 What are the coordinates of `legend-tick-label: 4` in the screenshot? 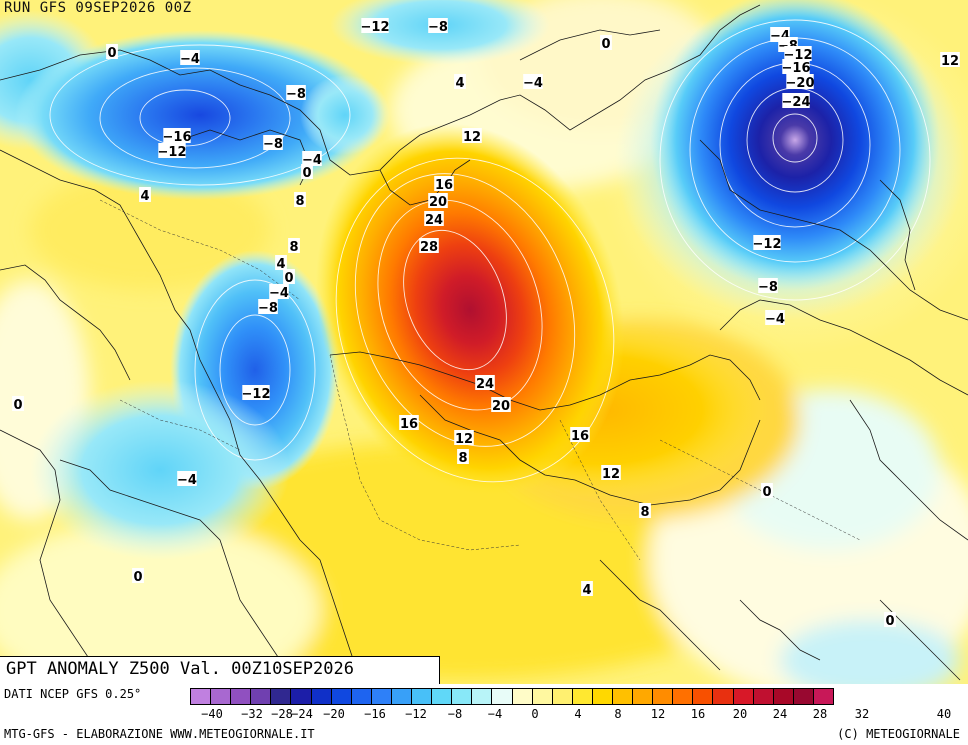 It's located at (578, 714).